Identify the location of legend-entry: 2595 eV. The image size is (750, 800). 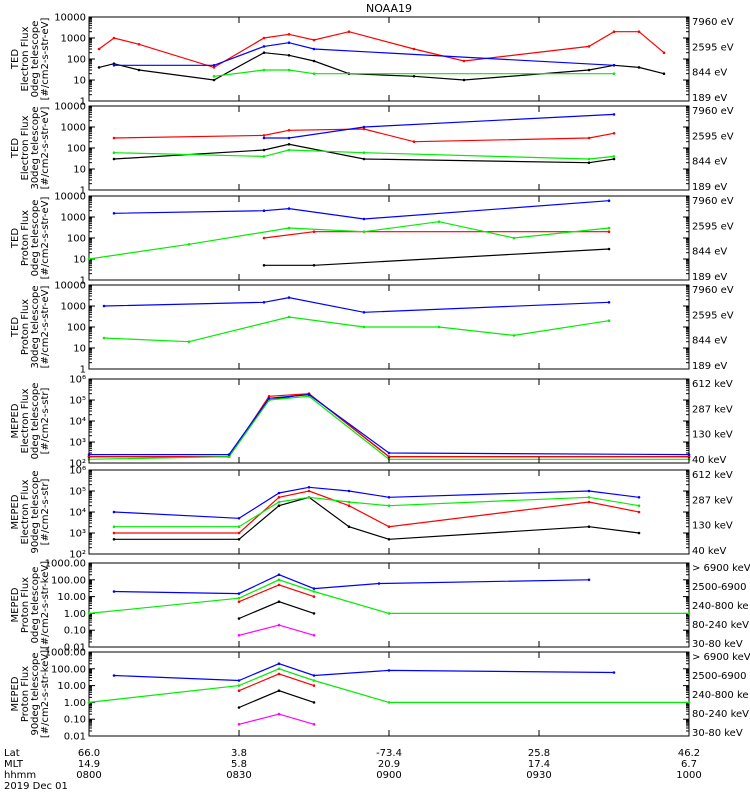
(713, 136).